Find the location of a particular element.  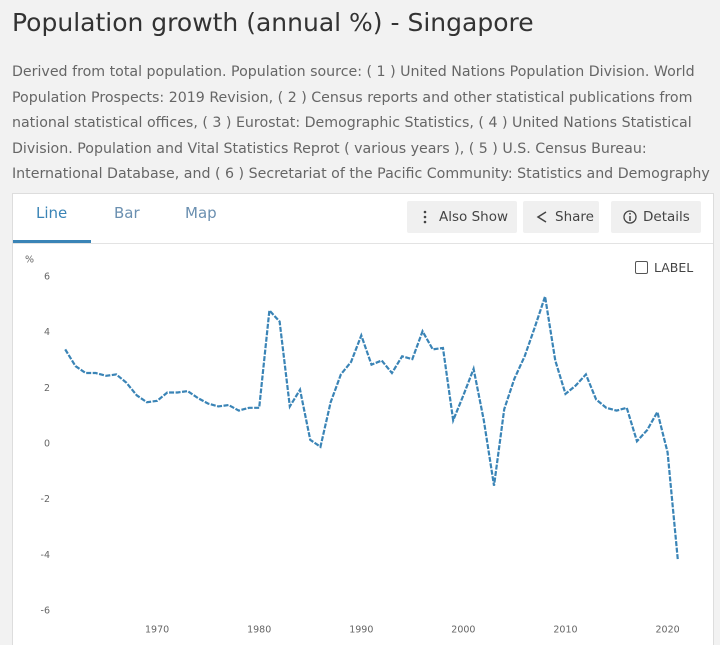

details-button: Details is located at coordinates (656, 217).